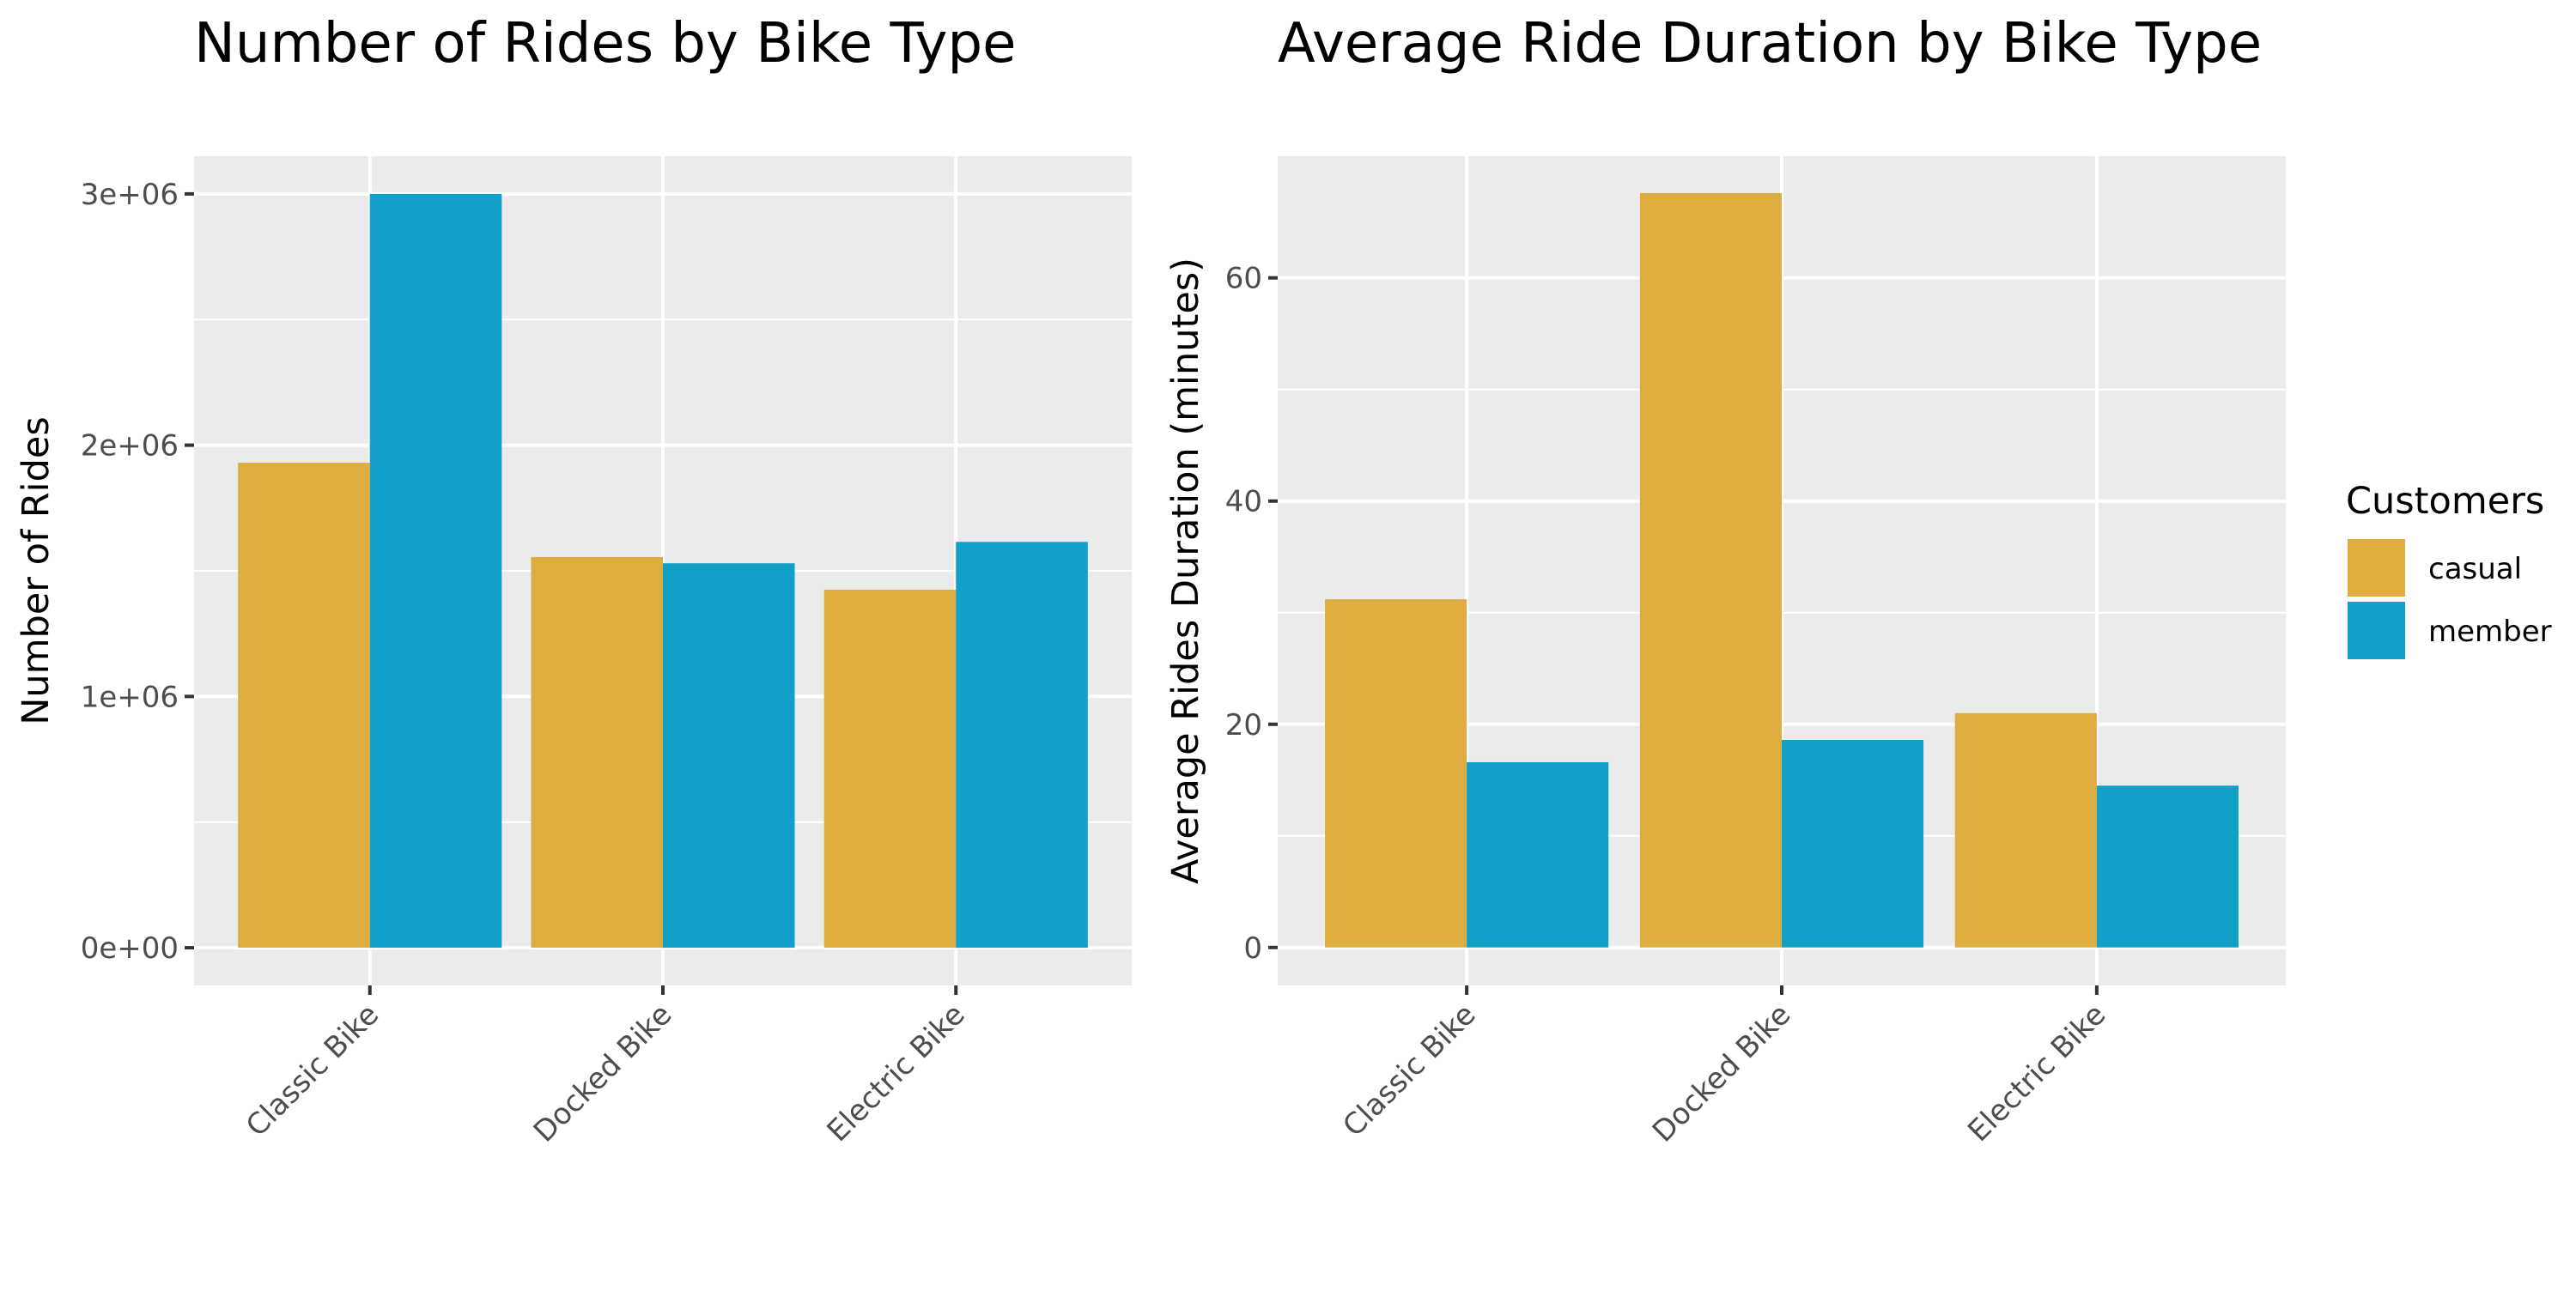 This screenshot has height=1291, width=2576. I want to click on chart-1-y-tick-label: 2e+06, so click(130, 446).